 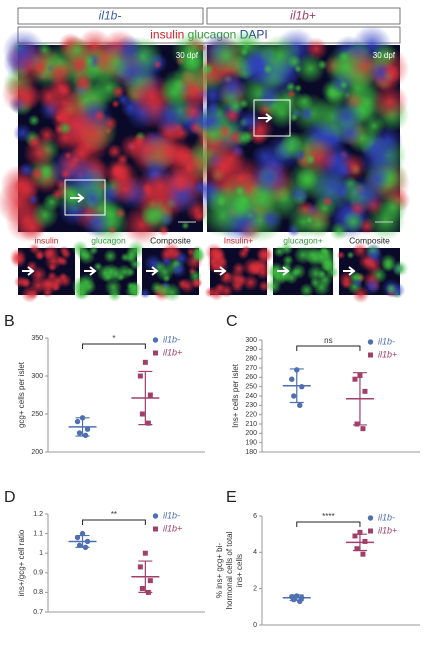 I want to click on significance-label: **, so click(x=114, y=514).